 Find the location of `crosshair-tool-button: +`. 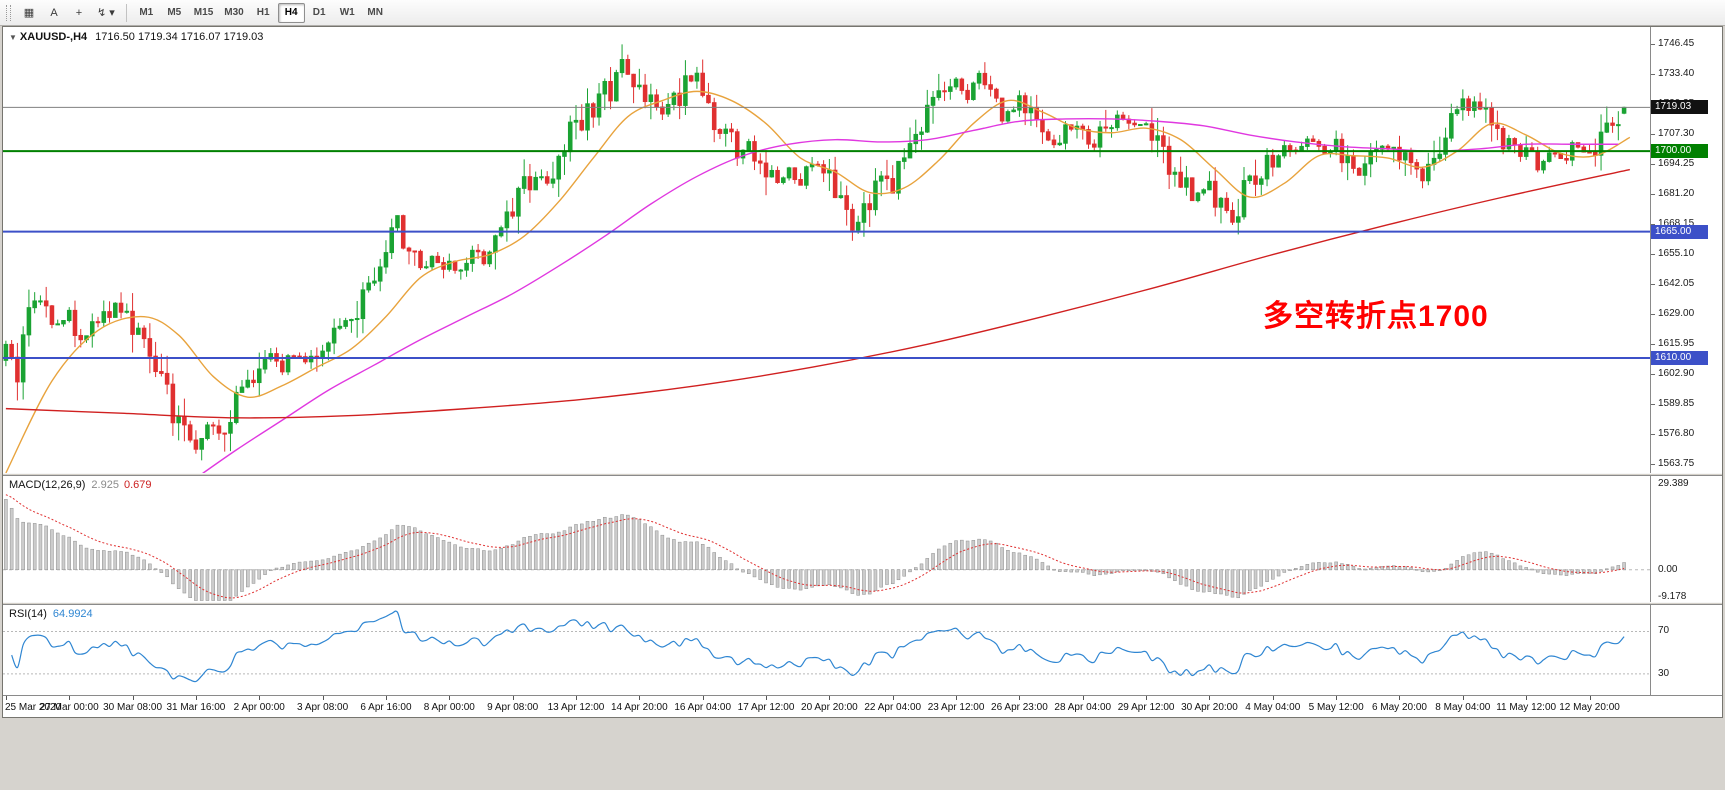

crosshair-tool-button: + is located at coordinates (79, 12).